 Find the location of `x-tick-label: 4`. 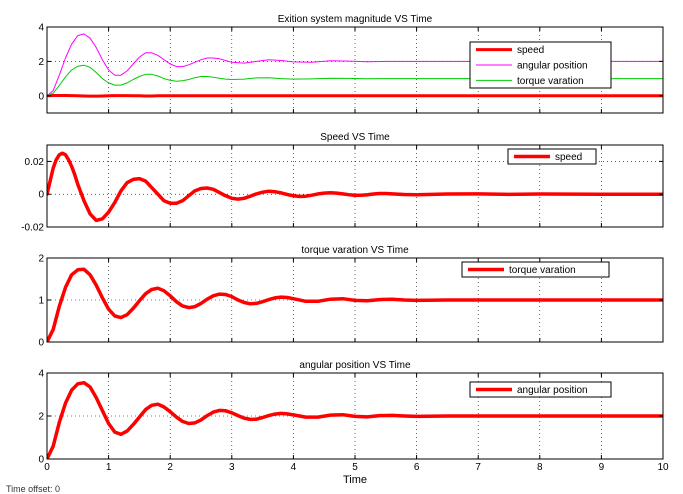

x-tick-label: 4 is located at coordinates (294, 467).